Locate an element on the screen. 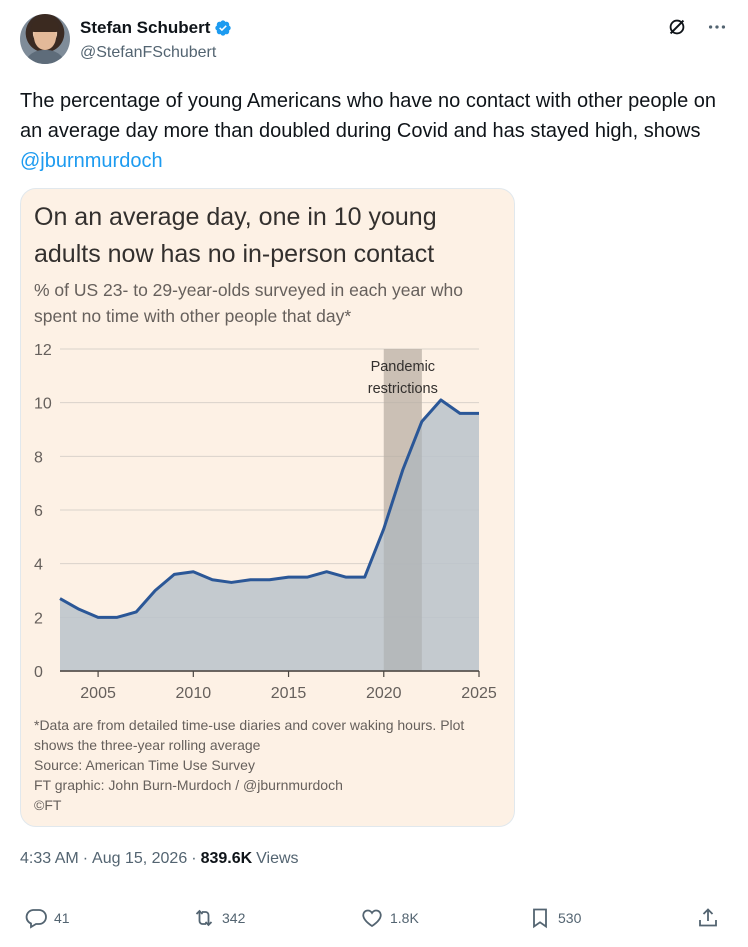  more-icon is located at coordinates (717, 27).